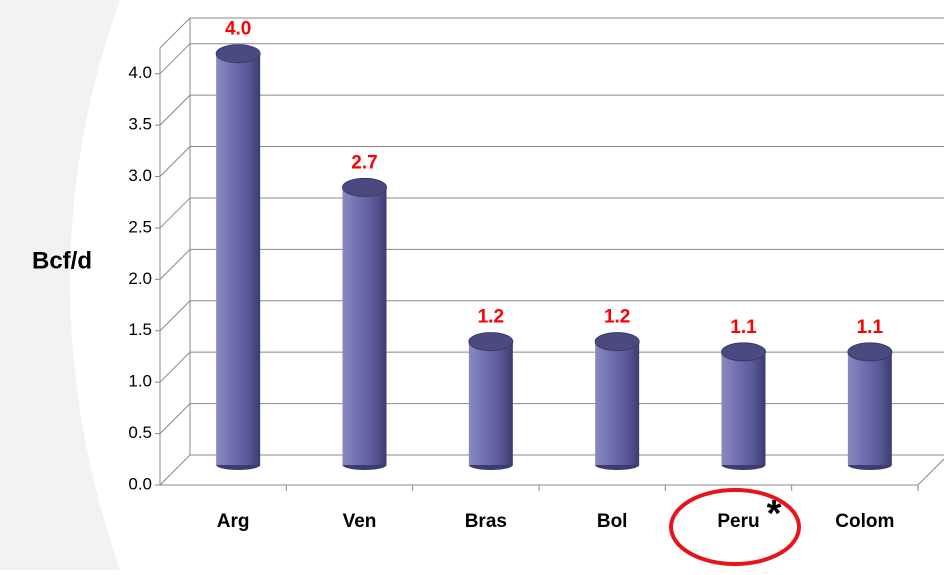 The height and width of the screenshot is (575, 944). Describe the element at coordinates (864, 521) in the screenshot. I see `x-tick-label: Colom` at that location.